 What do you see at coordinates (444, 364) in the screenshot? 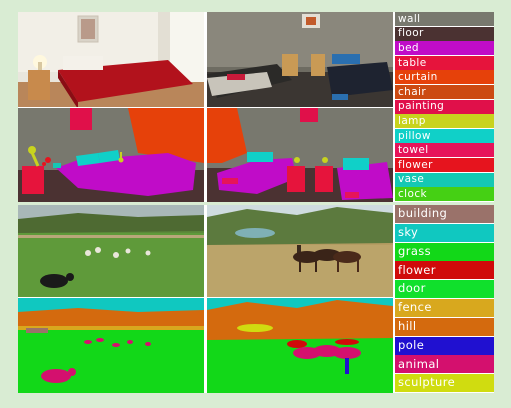
I see `legend-item-animal: animal` at bounding box center [444, 364].